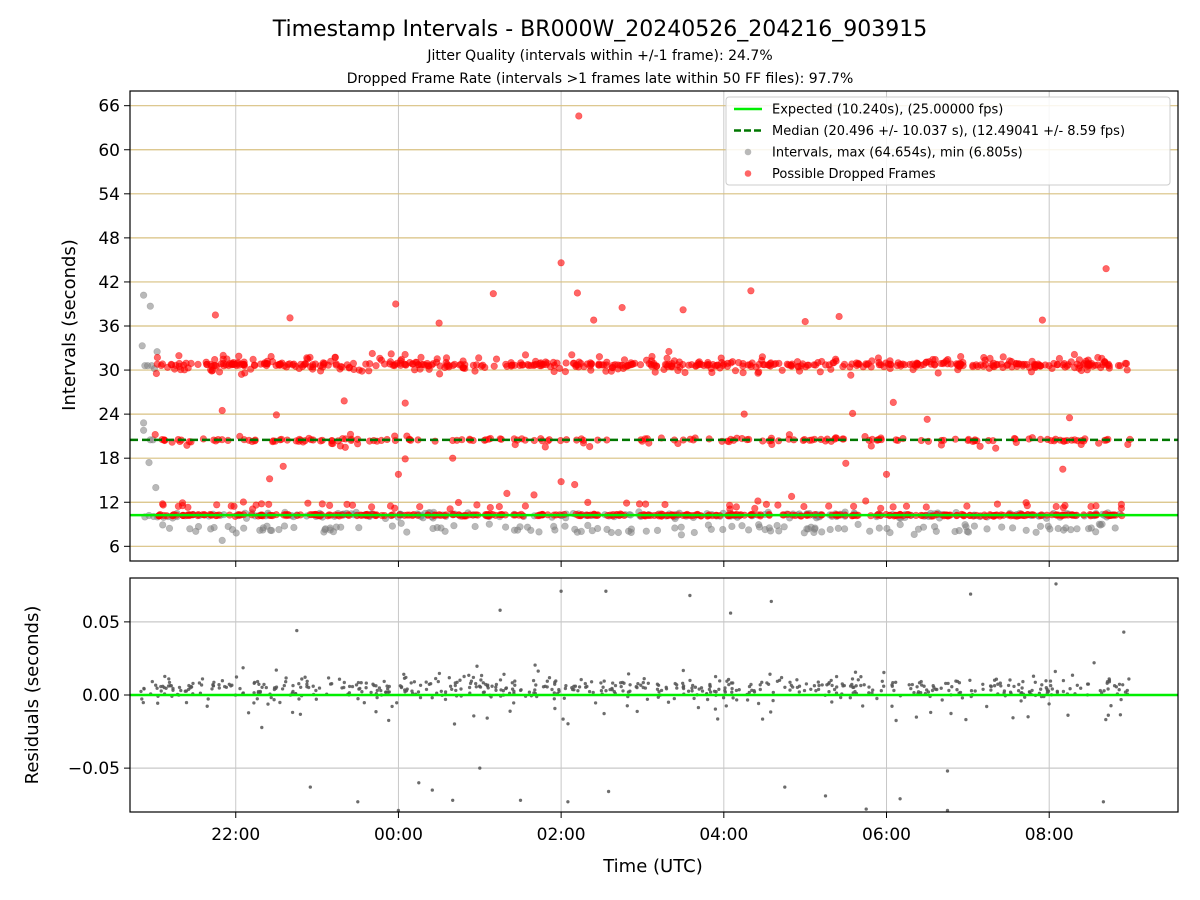  What do you see at coordinates (948, 141) in the screenshot?
I see `legend-box` at bounding box center [948, 141].